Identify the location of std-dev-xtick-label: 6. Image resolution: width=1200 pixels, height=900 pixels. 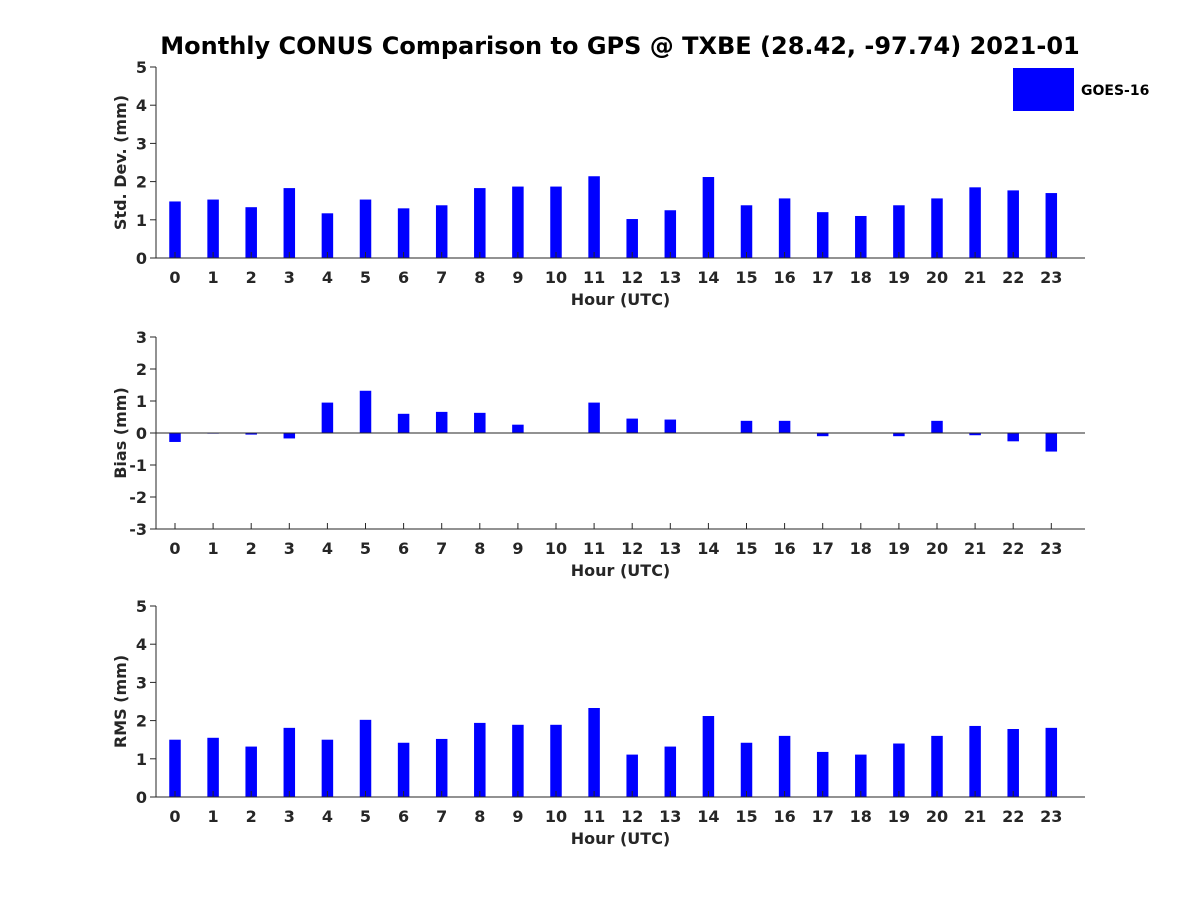
(403, 277).